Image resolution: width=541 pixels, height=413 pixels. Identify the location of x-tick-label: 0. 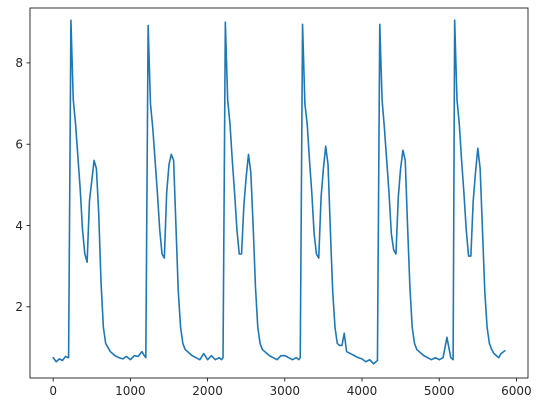
(53, 391).